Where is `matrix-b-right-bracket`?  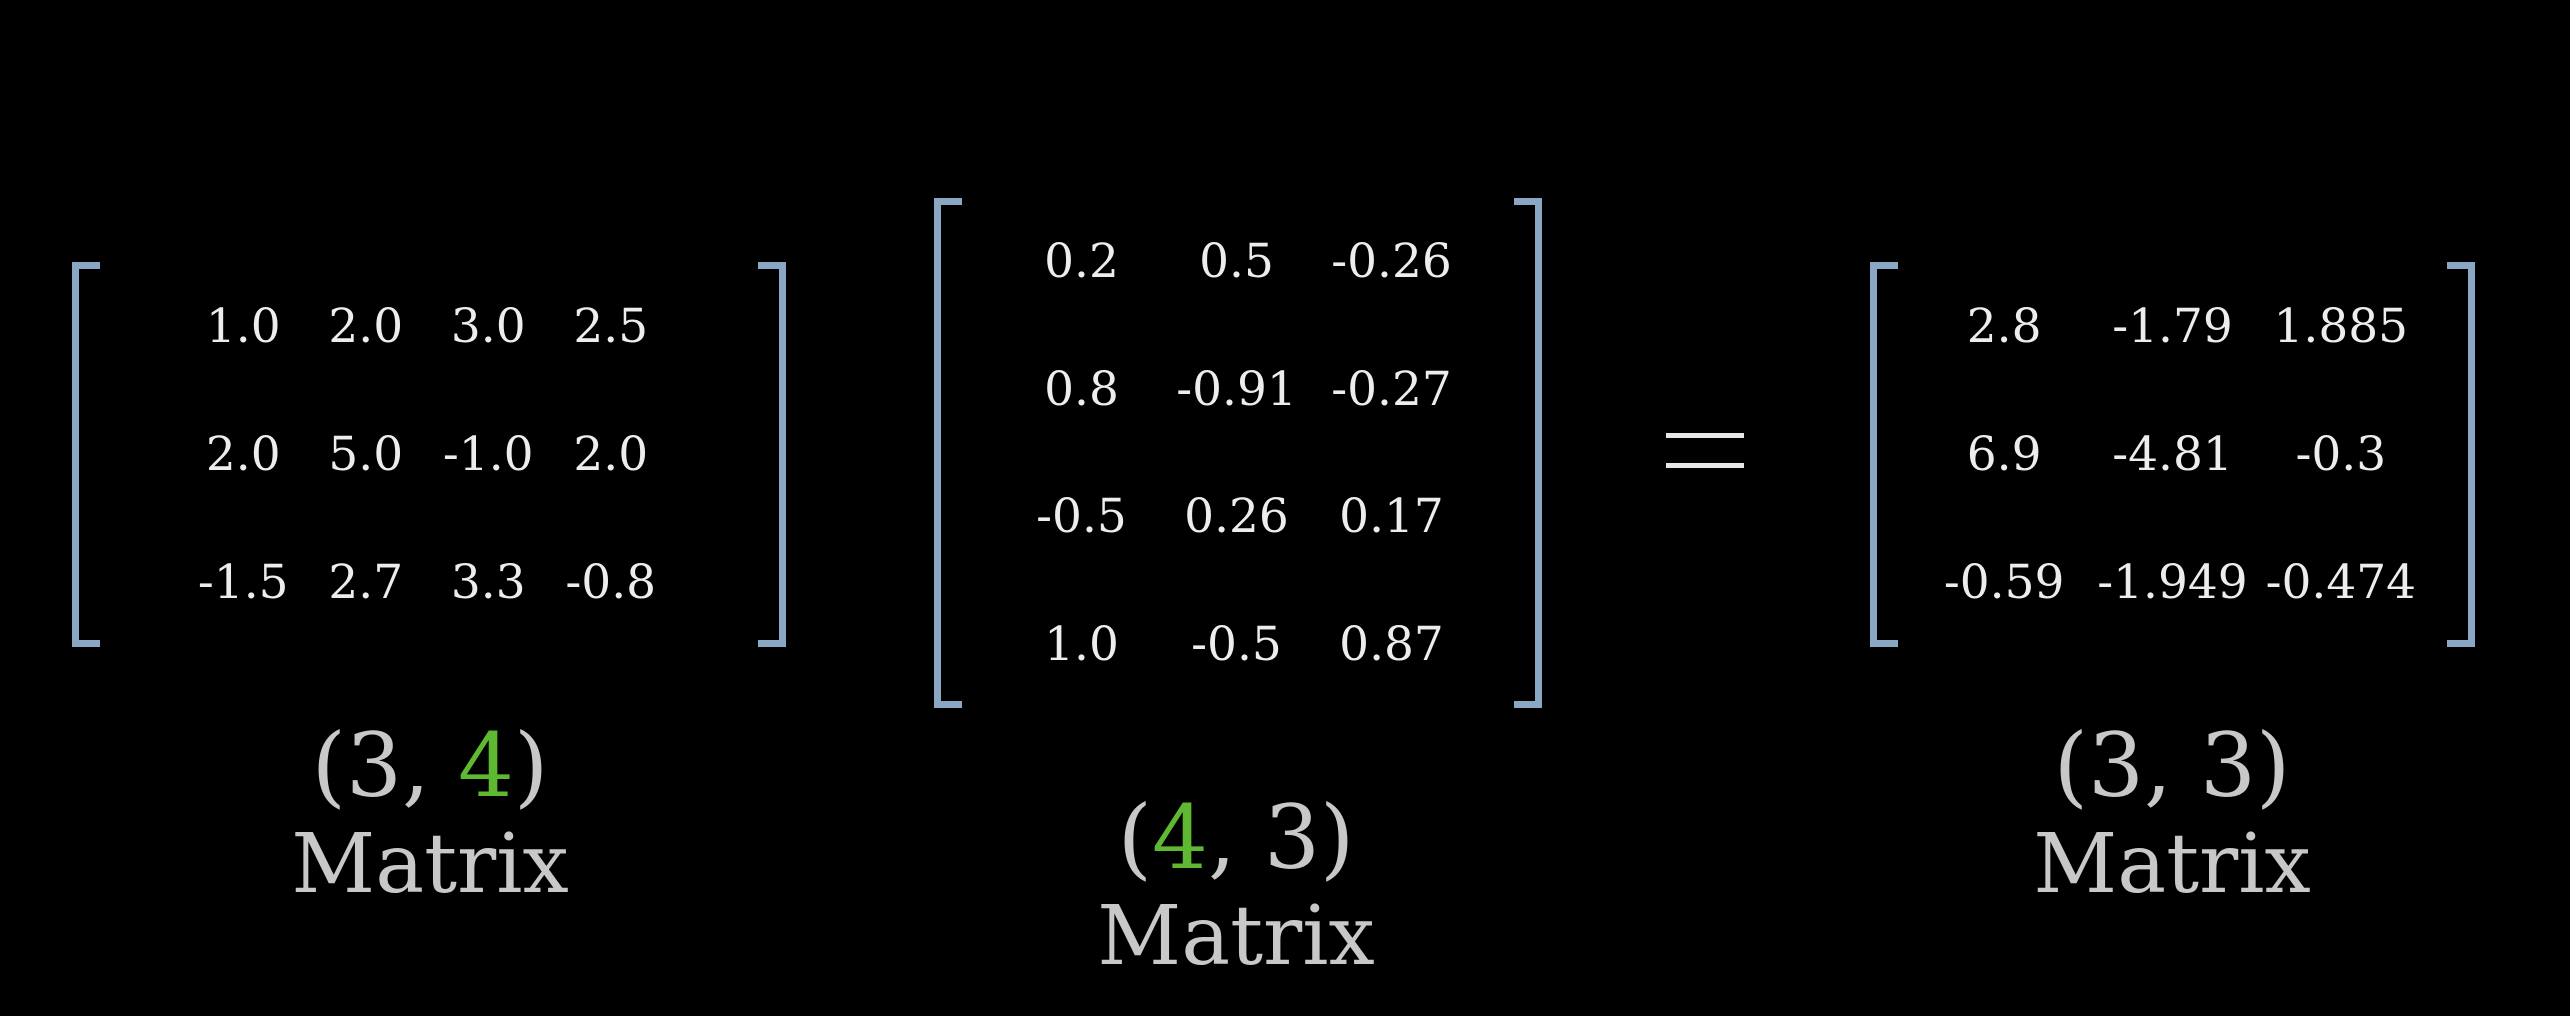
matrix-b-right-bracket is located at coordinates (1528, 453).